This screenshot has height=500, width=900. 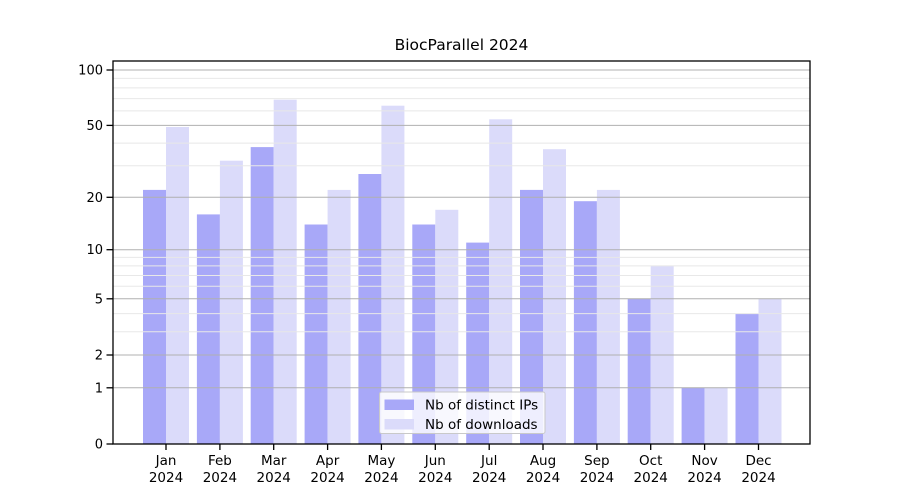 I want to click on bar-downloads-sep, so click(x=608, y=316).